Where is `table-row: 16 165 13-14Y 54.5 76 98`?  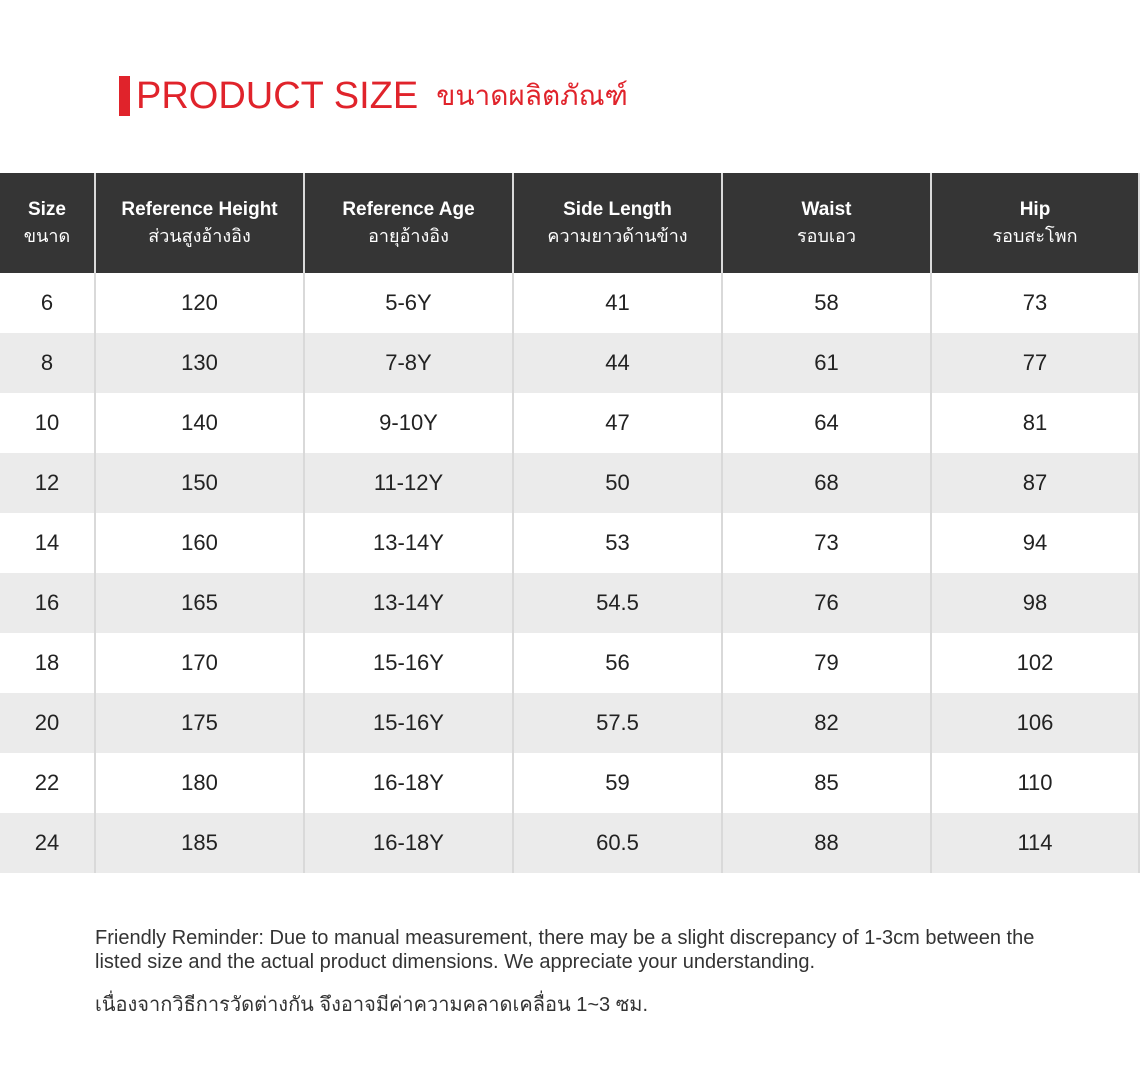 table-row: 16 165 13-14Y 54.5 76 98 is located at coordinates (570, 603).